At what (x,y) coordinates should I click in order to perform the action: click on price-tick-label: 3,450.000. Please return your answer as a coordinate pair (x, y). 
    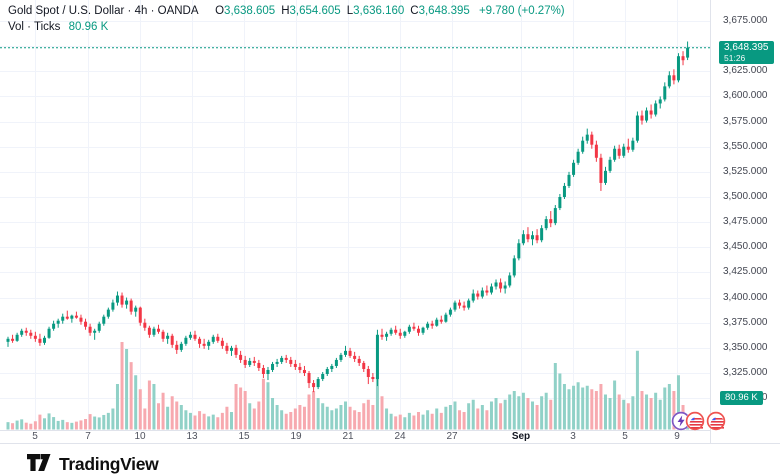
    Looking at the image, I should click on (745, 247).